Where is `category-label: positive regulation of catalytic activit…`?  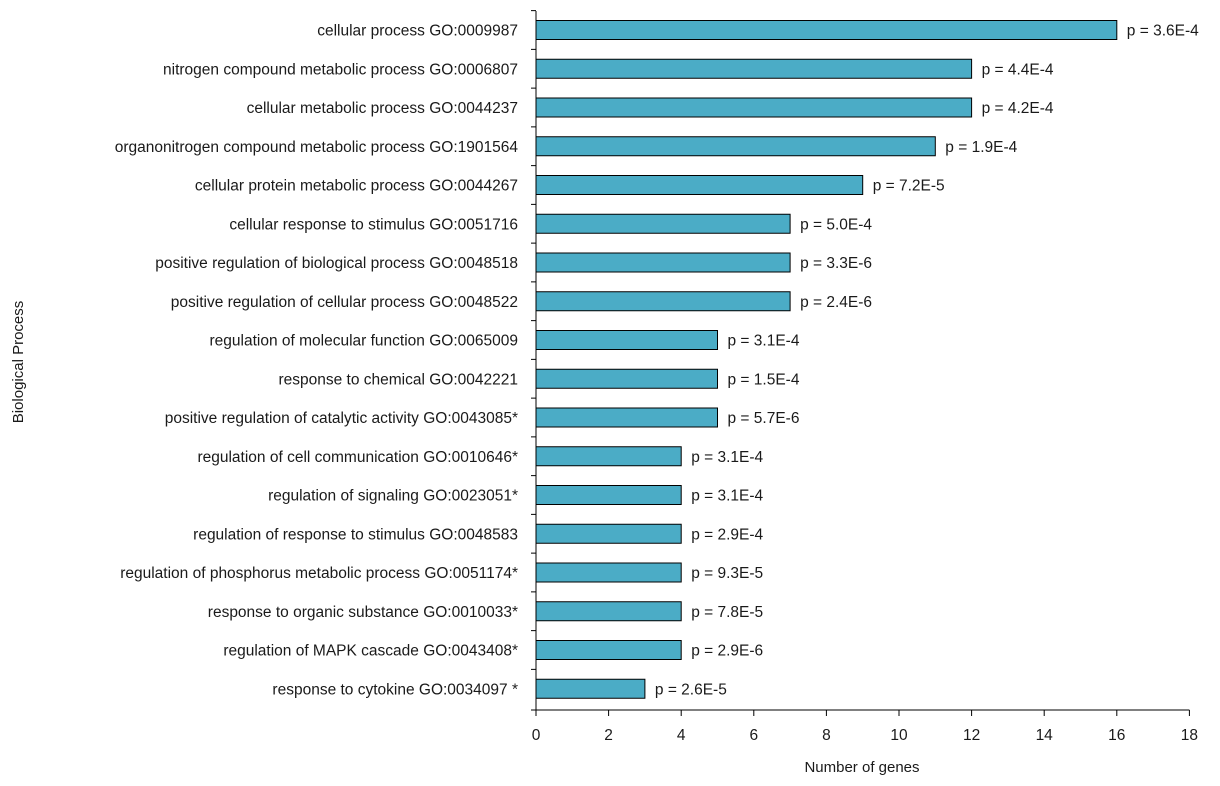
category-label: positive regulation of catalytic activit… is located at coordinates (341, 418).